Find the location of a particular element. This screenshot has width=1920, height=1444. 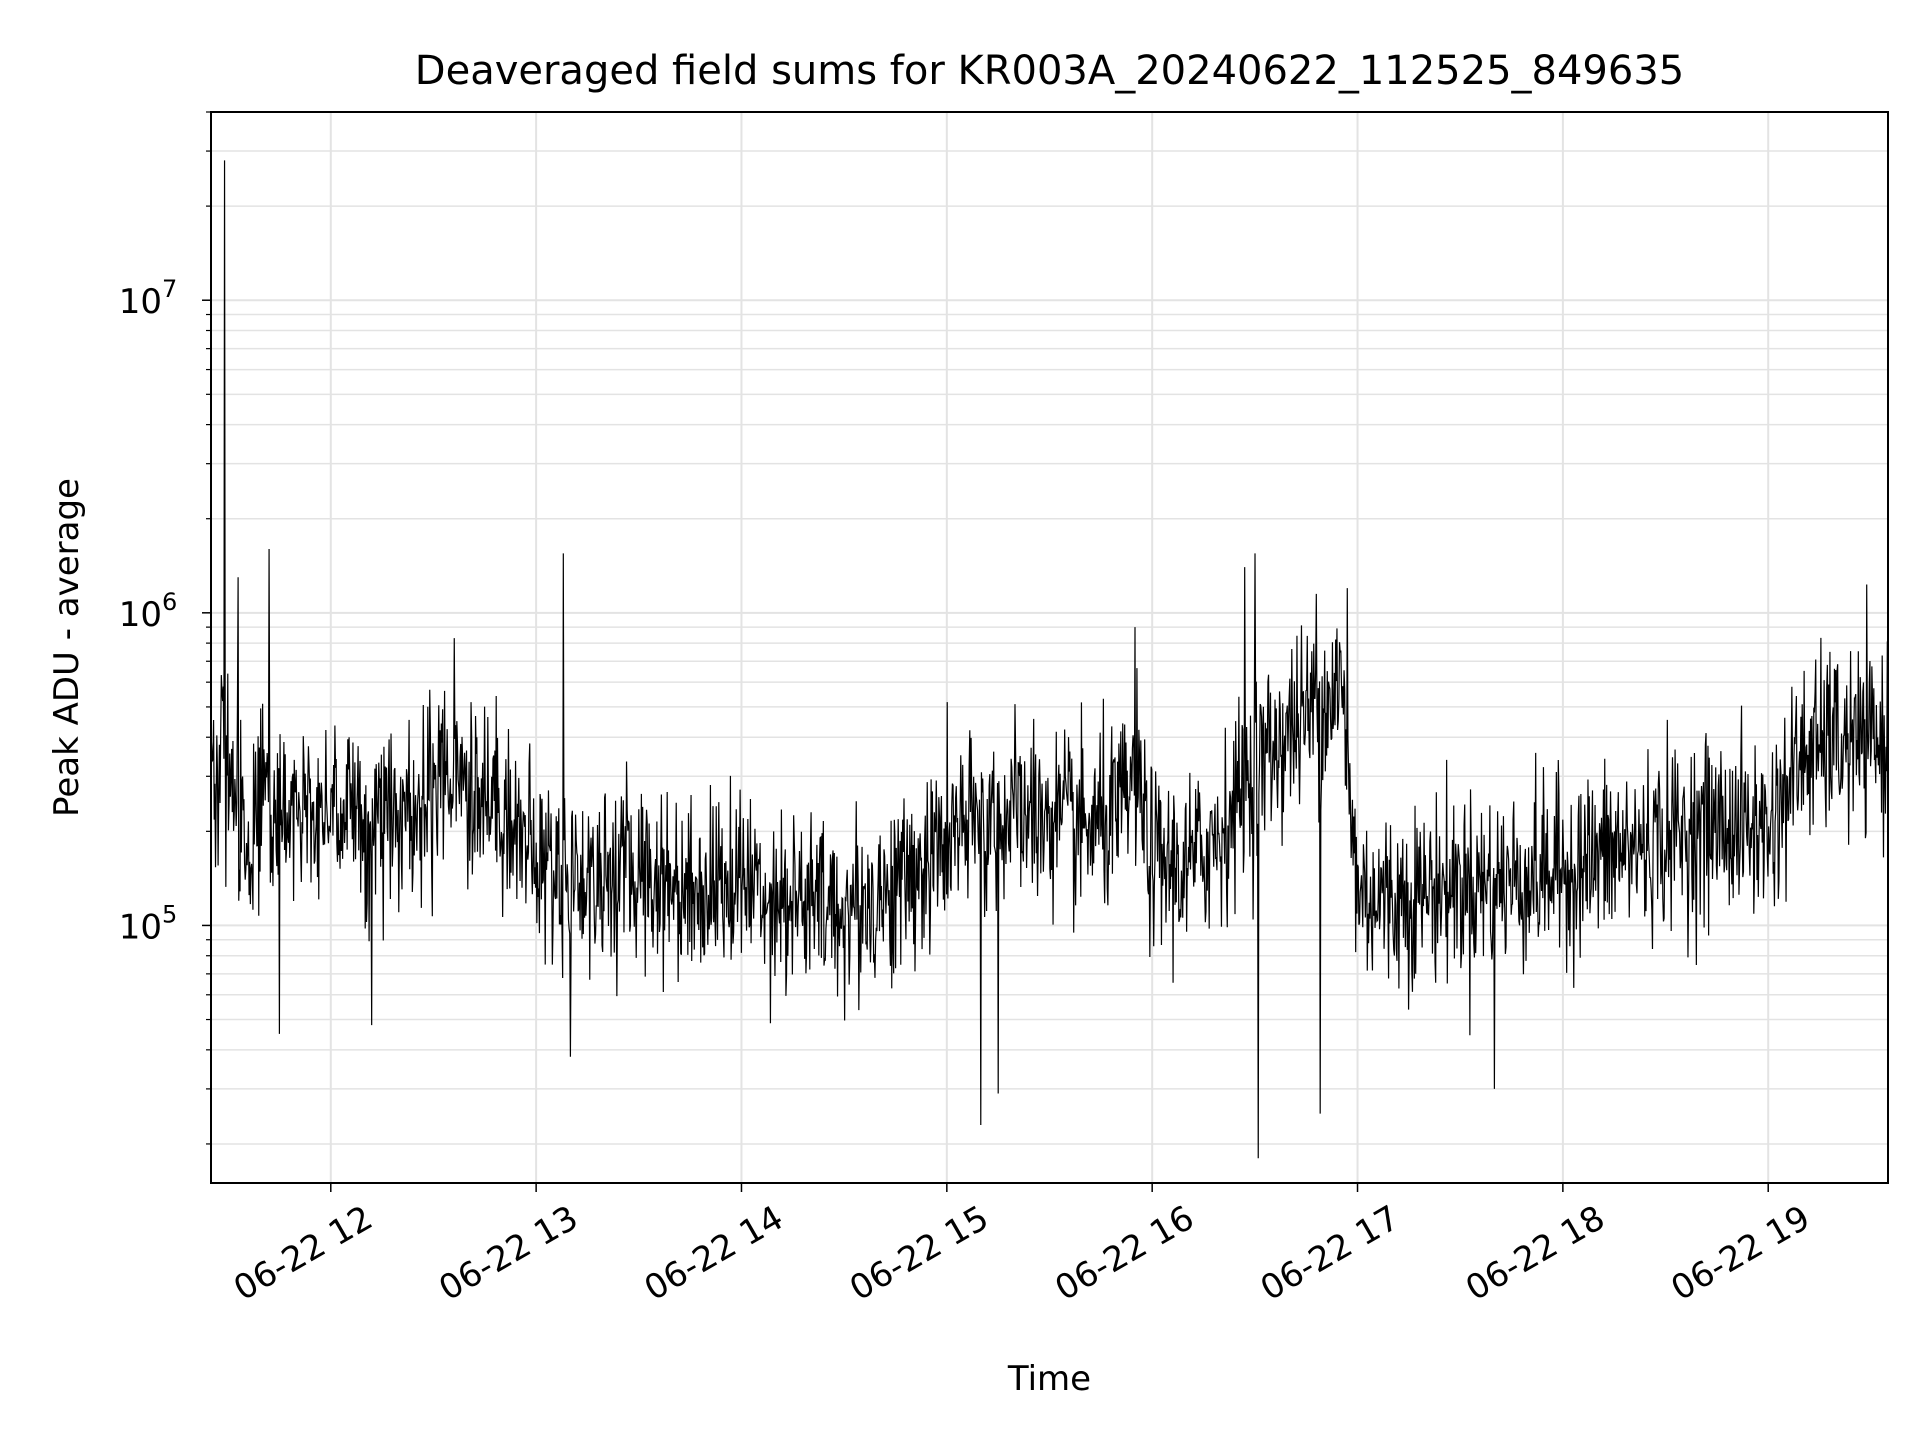

y-tick-label: 10⁶ is located at coordinates (148, 611).